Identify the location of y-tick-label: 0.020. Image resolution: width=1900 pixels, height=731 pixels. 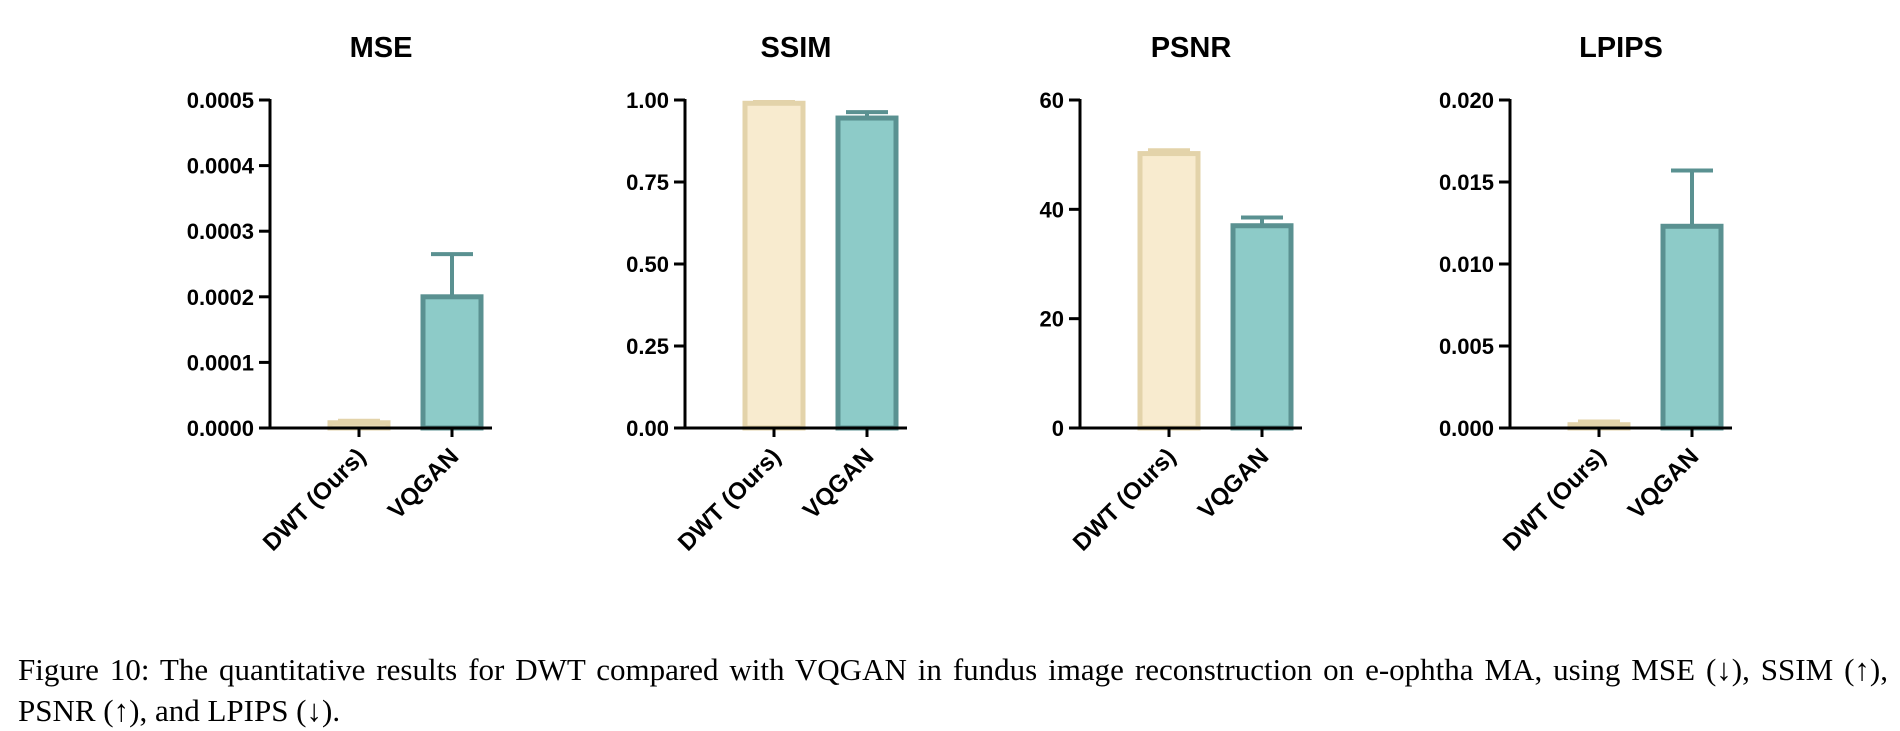
(1466, 100).